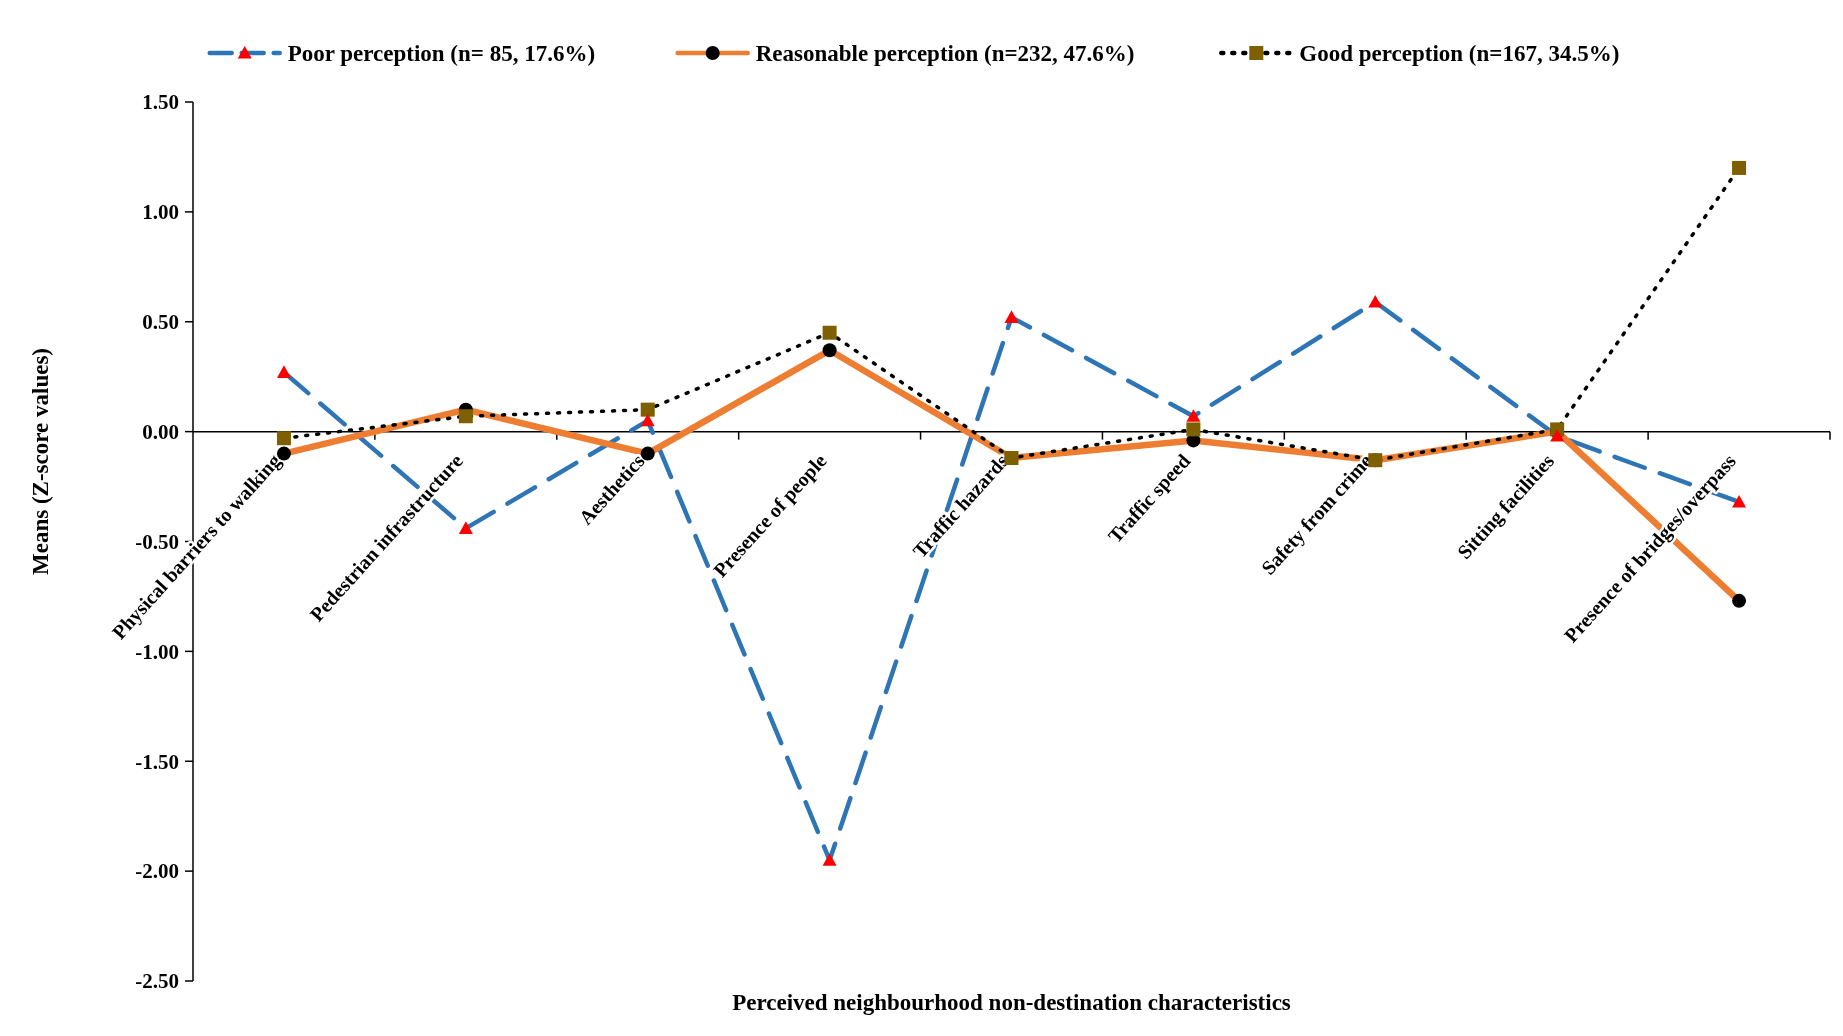  I want to click on y-tick-label: 1.00, so click(160, 212).